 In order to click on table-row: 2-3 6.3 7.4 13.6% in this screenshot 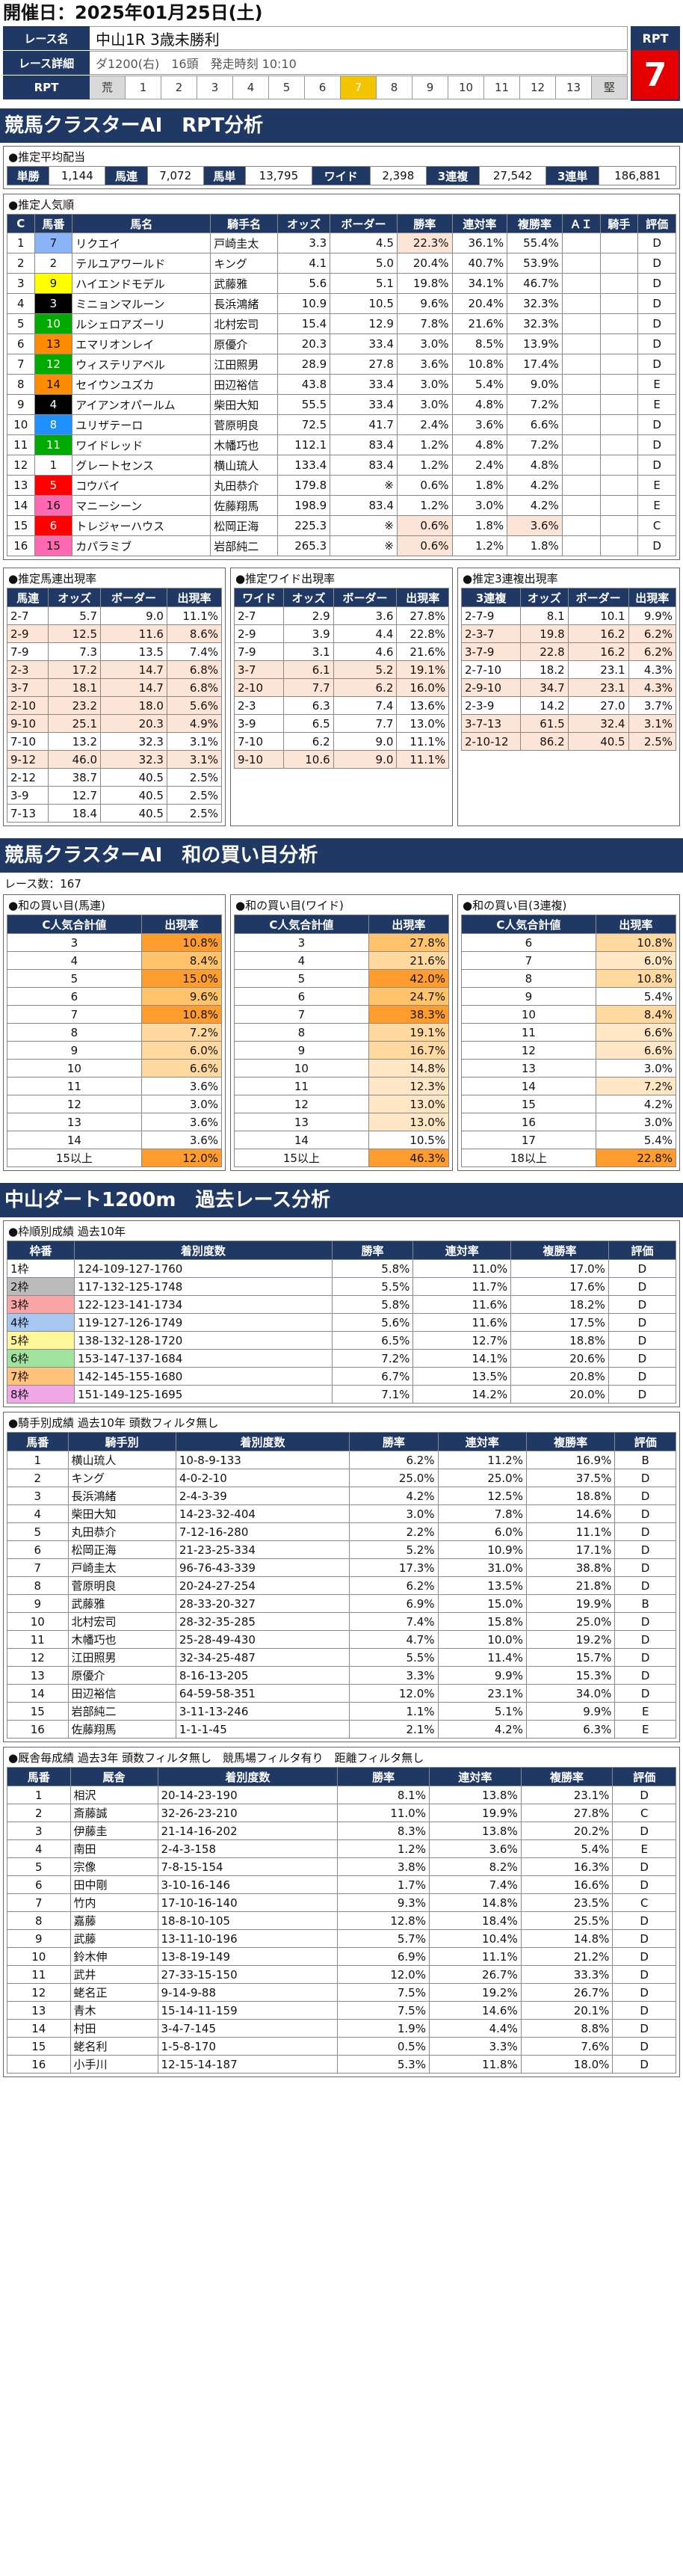, I will do `click(341, 705)`.